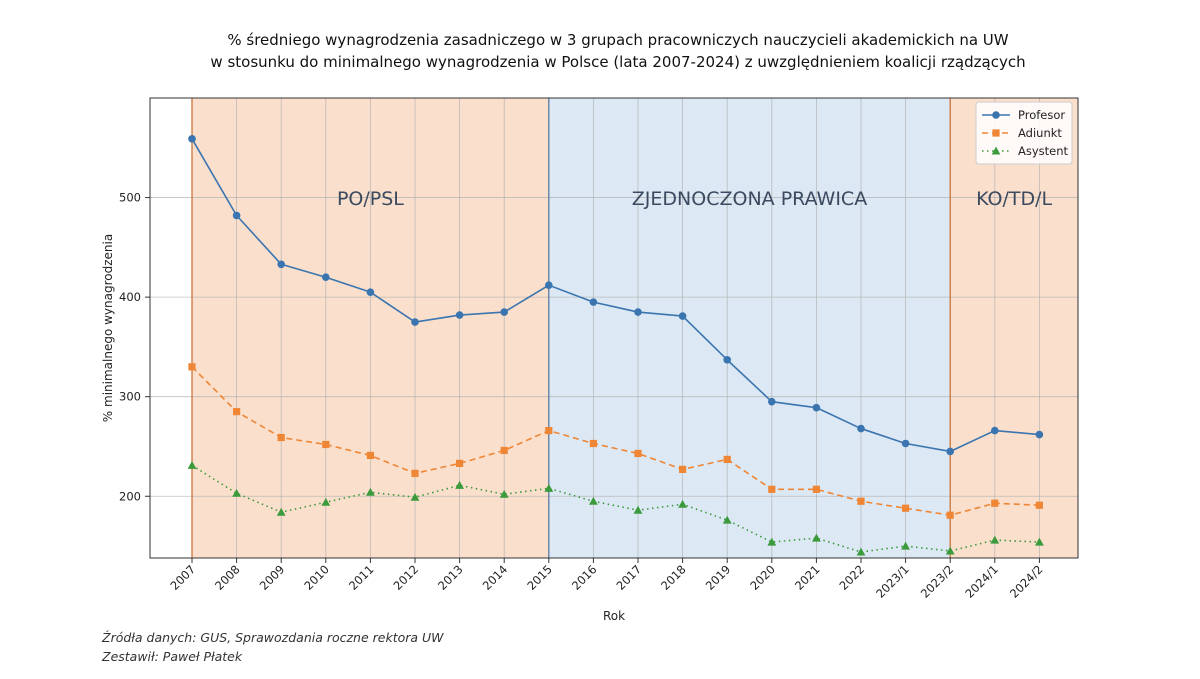 This screenshot has width=1200, height=679. Describe the element at coordinates (108, 328) in the screenshot. I see `y-axis-label: % minimalnego wynagrodzenia` at that location.